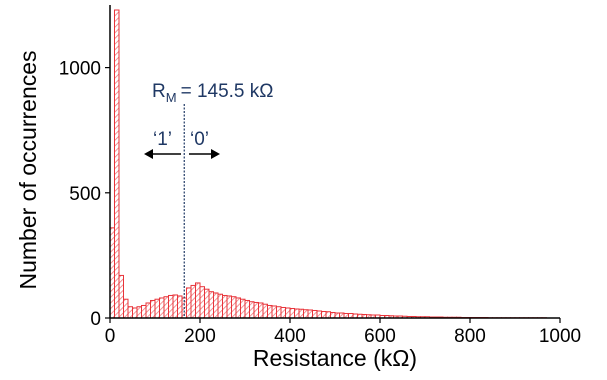 Image resolution: width=607 pixels, height=380 pixels. What do you see at coordinates (560, 336) in the screenshot?
I see `x-tick-label: 1000` at bounding box center [560, 336].